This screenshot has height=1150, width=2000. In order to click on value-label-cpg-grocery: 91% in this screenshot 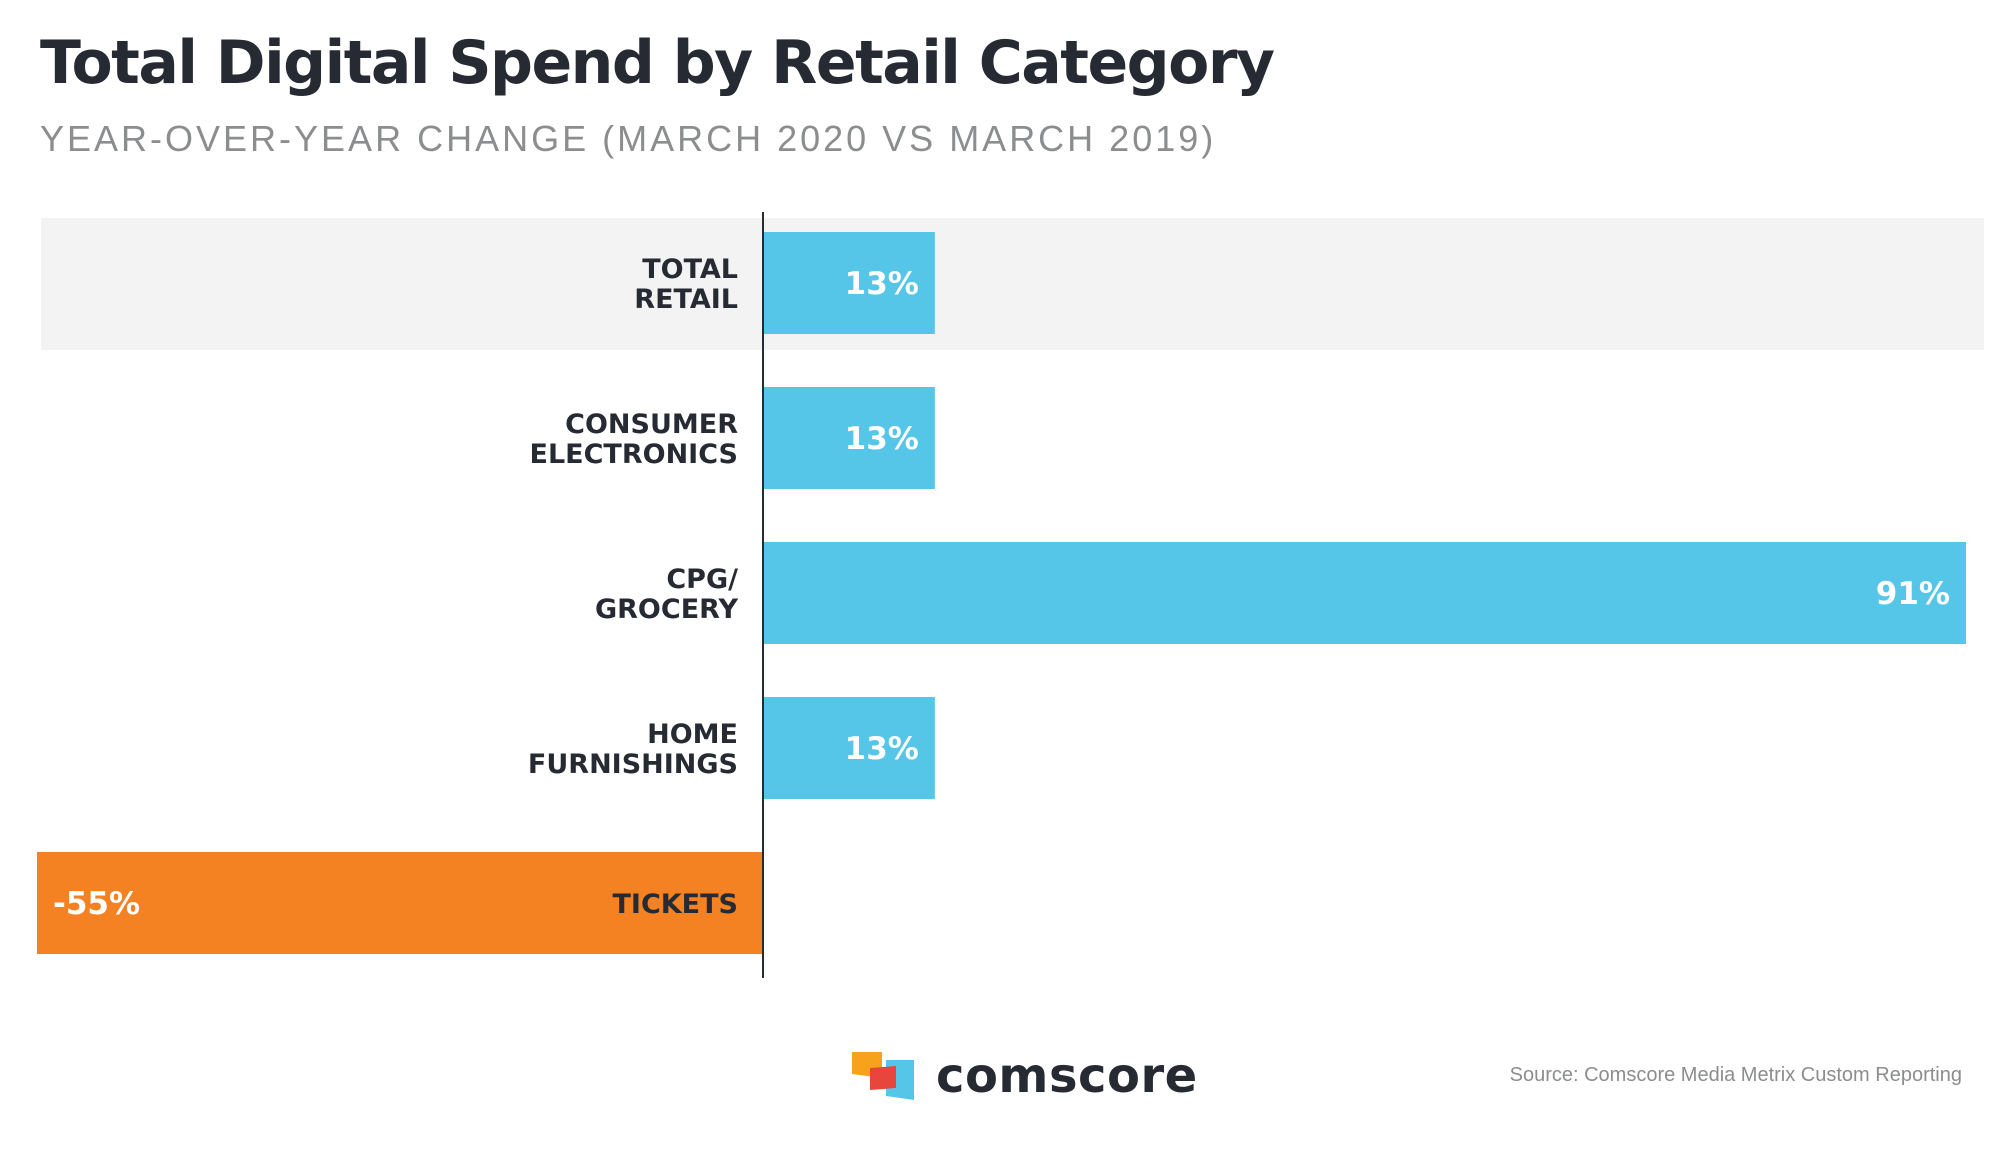, I will do `click(1913, 594)`.